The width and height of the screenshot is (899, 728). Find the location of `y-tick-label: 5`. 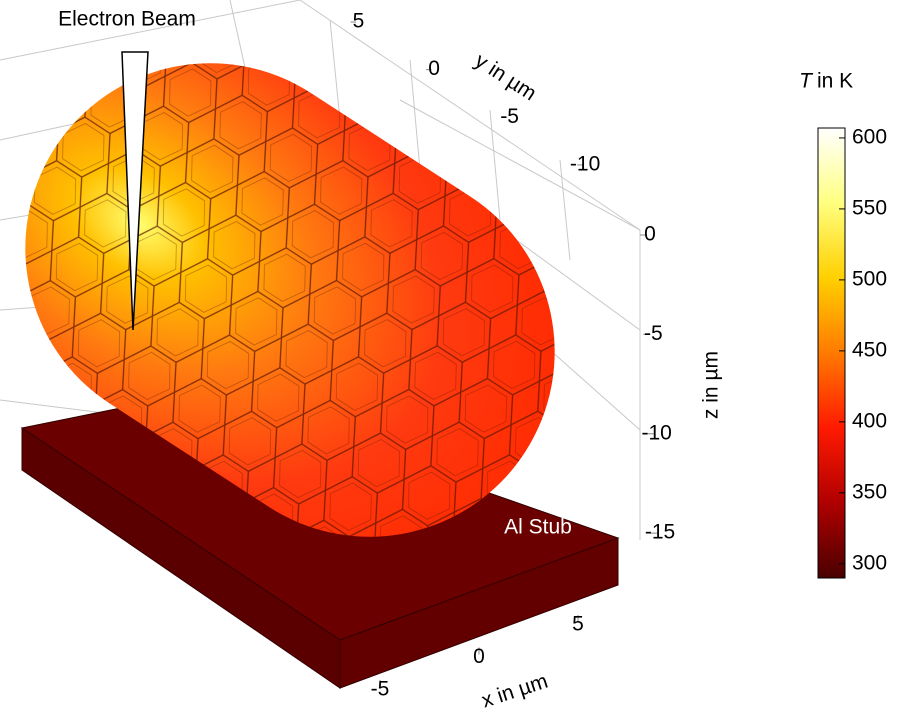

y-tick-label: 5 is located at coordinates (359, 21).